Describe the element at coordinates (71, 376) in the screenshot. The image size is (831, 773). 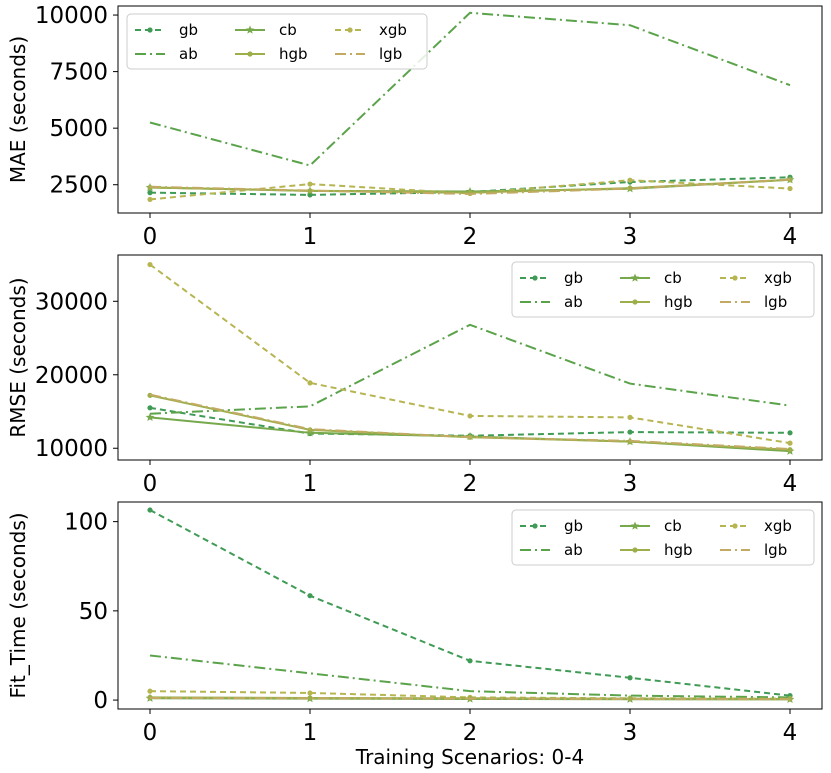
I see `y-tick-label: 20000` at that location.